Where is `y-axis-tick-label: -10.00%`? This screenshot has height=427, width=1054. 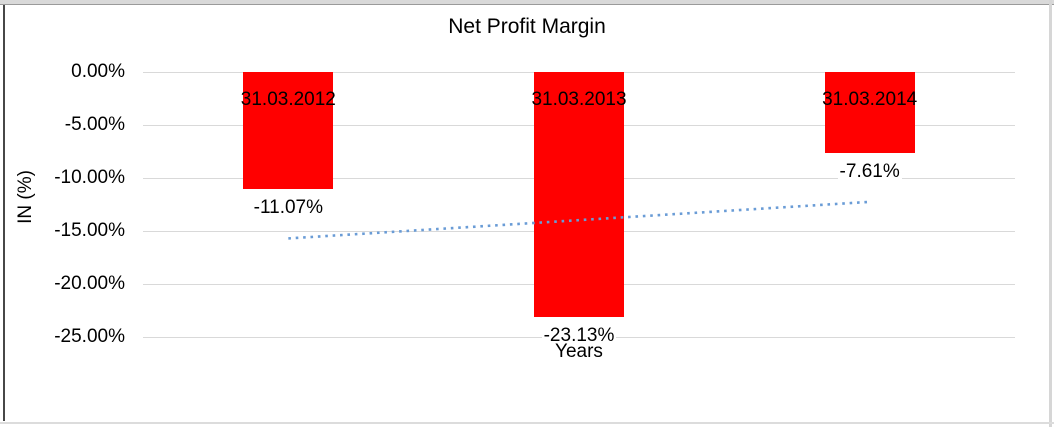 y-axis-tick-label: -10.00% is located at coordinates (89, 177).